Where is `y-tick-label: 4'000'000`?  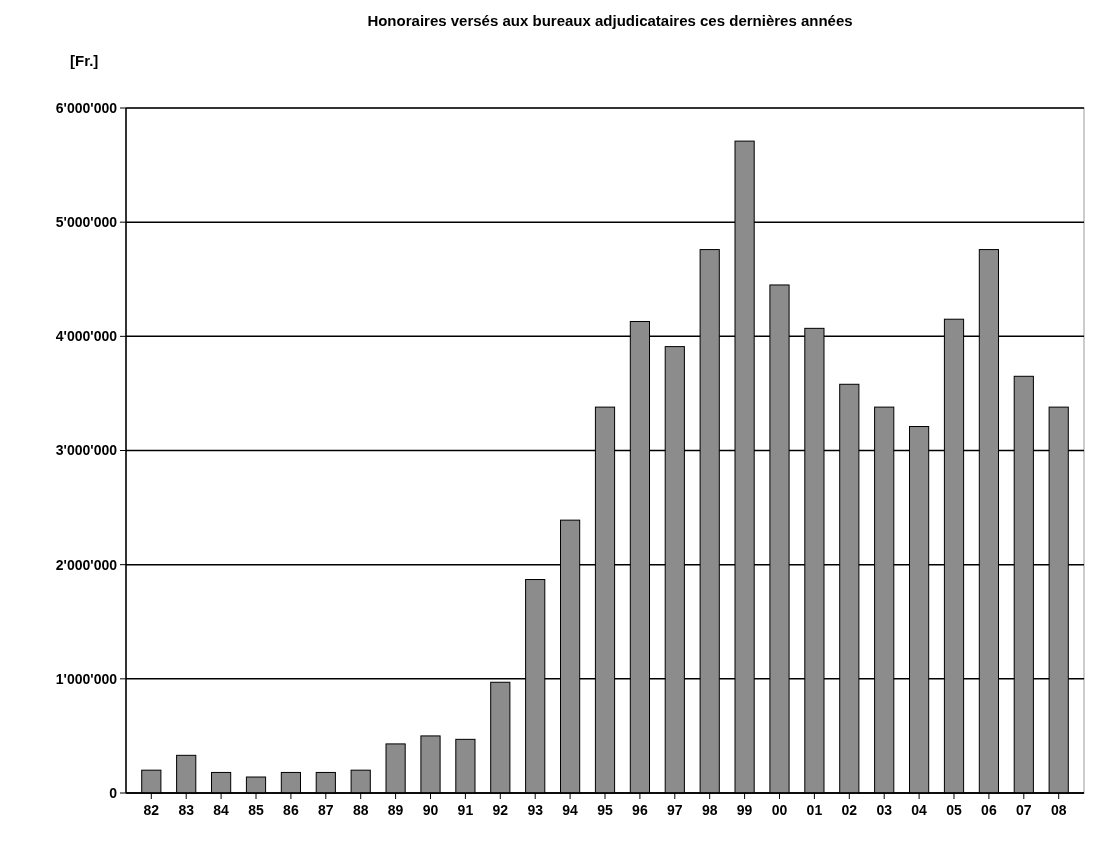 y-tick-label: 4'000'000 is located at coordinates (86, 336).